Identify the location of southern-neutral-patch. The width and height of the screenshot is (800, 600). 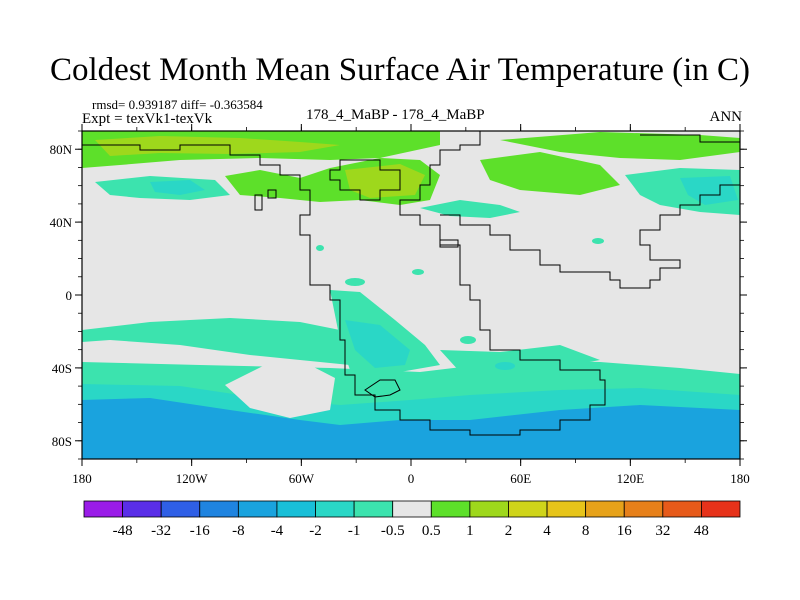
(280, 389).